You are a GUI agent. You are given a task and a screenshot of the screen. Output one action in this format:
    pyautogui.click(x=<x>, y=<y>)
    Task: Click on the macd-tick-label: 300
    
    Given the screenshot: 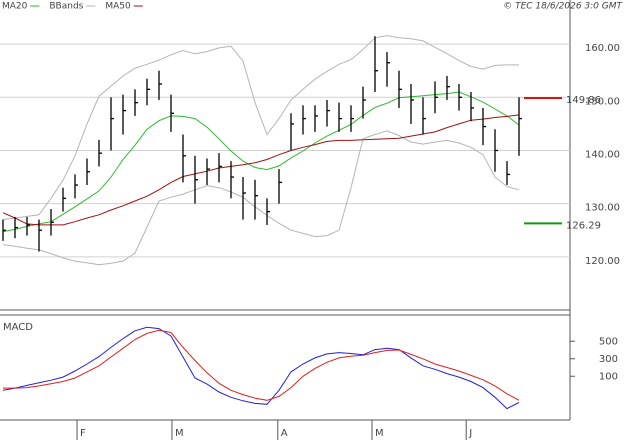 What is the action you would take?
    pyautogui.click(x=608, y=359)
    